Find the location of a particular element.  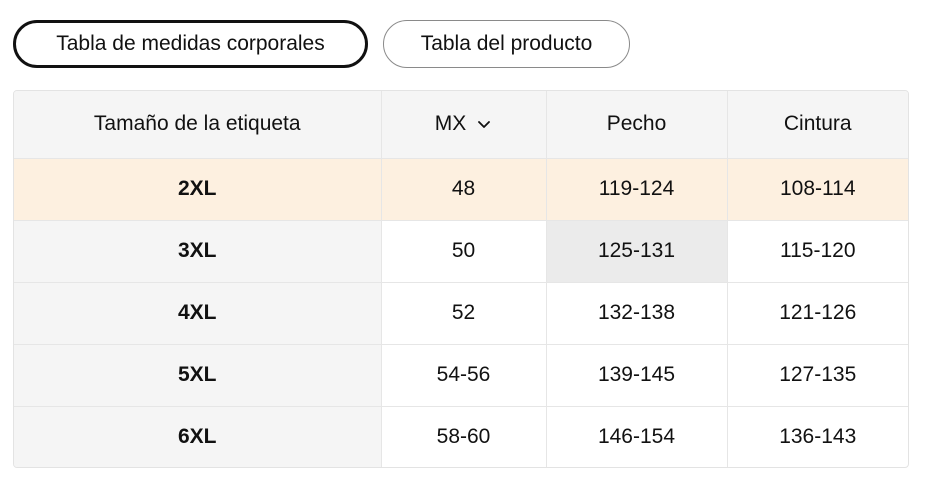

tab-body-measurements: Tabla de medidas corporales is located at coordinates (190, 44).